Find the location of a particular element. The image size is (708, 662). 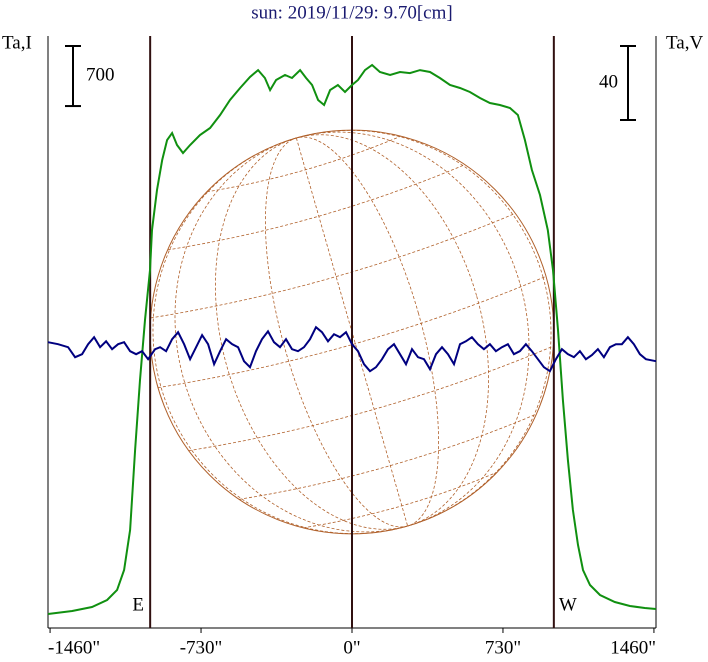

limb-label: E is located at coordinates (138, 604).